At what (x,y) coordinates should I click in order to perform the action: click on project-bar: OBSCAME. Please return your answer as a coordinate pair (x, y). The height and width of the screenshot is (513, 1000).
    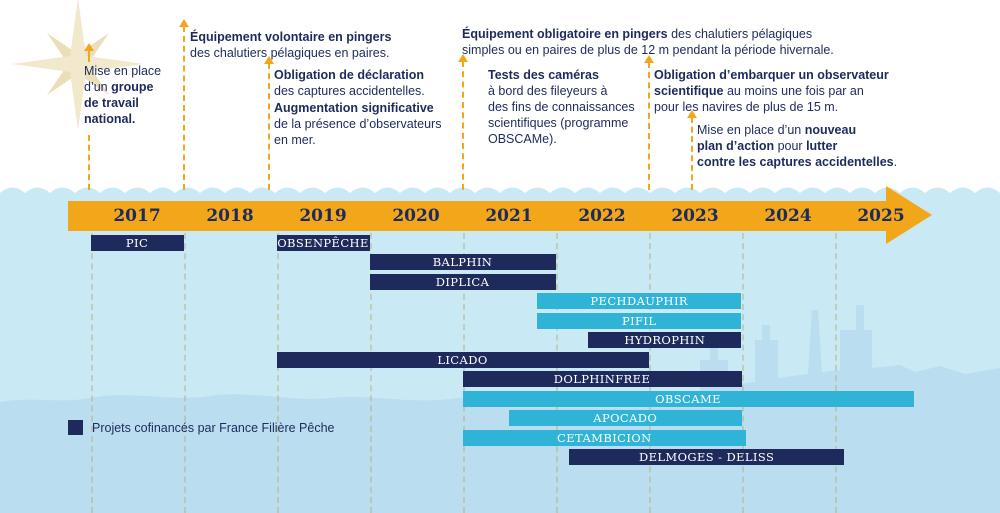
    Looking at the image, I should click on (688, 398).